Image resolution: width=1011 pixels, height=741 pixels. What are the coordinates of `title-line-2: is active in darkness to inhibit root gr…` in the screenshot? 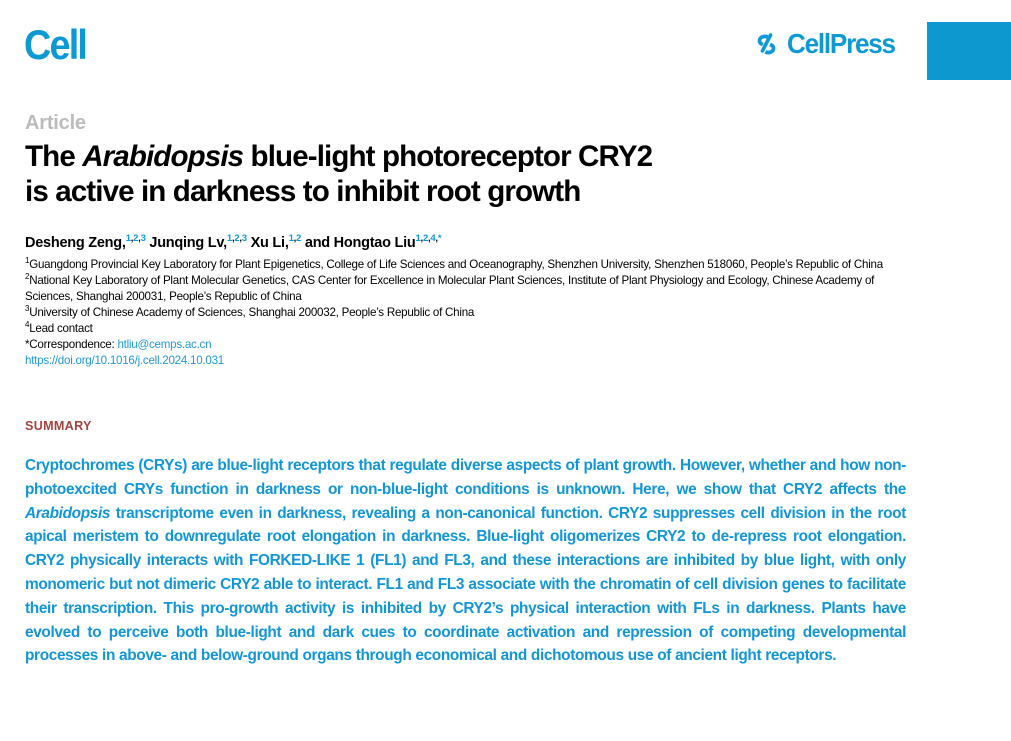 It's located at (303, 192).